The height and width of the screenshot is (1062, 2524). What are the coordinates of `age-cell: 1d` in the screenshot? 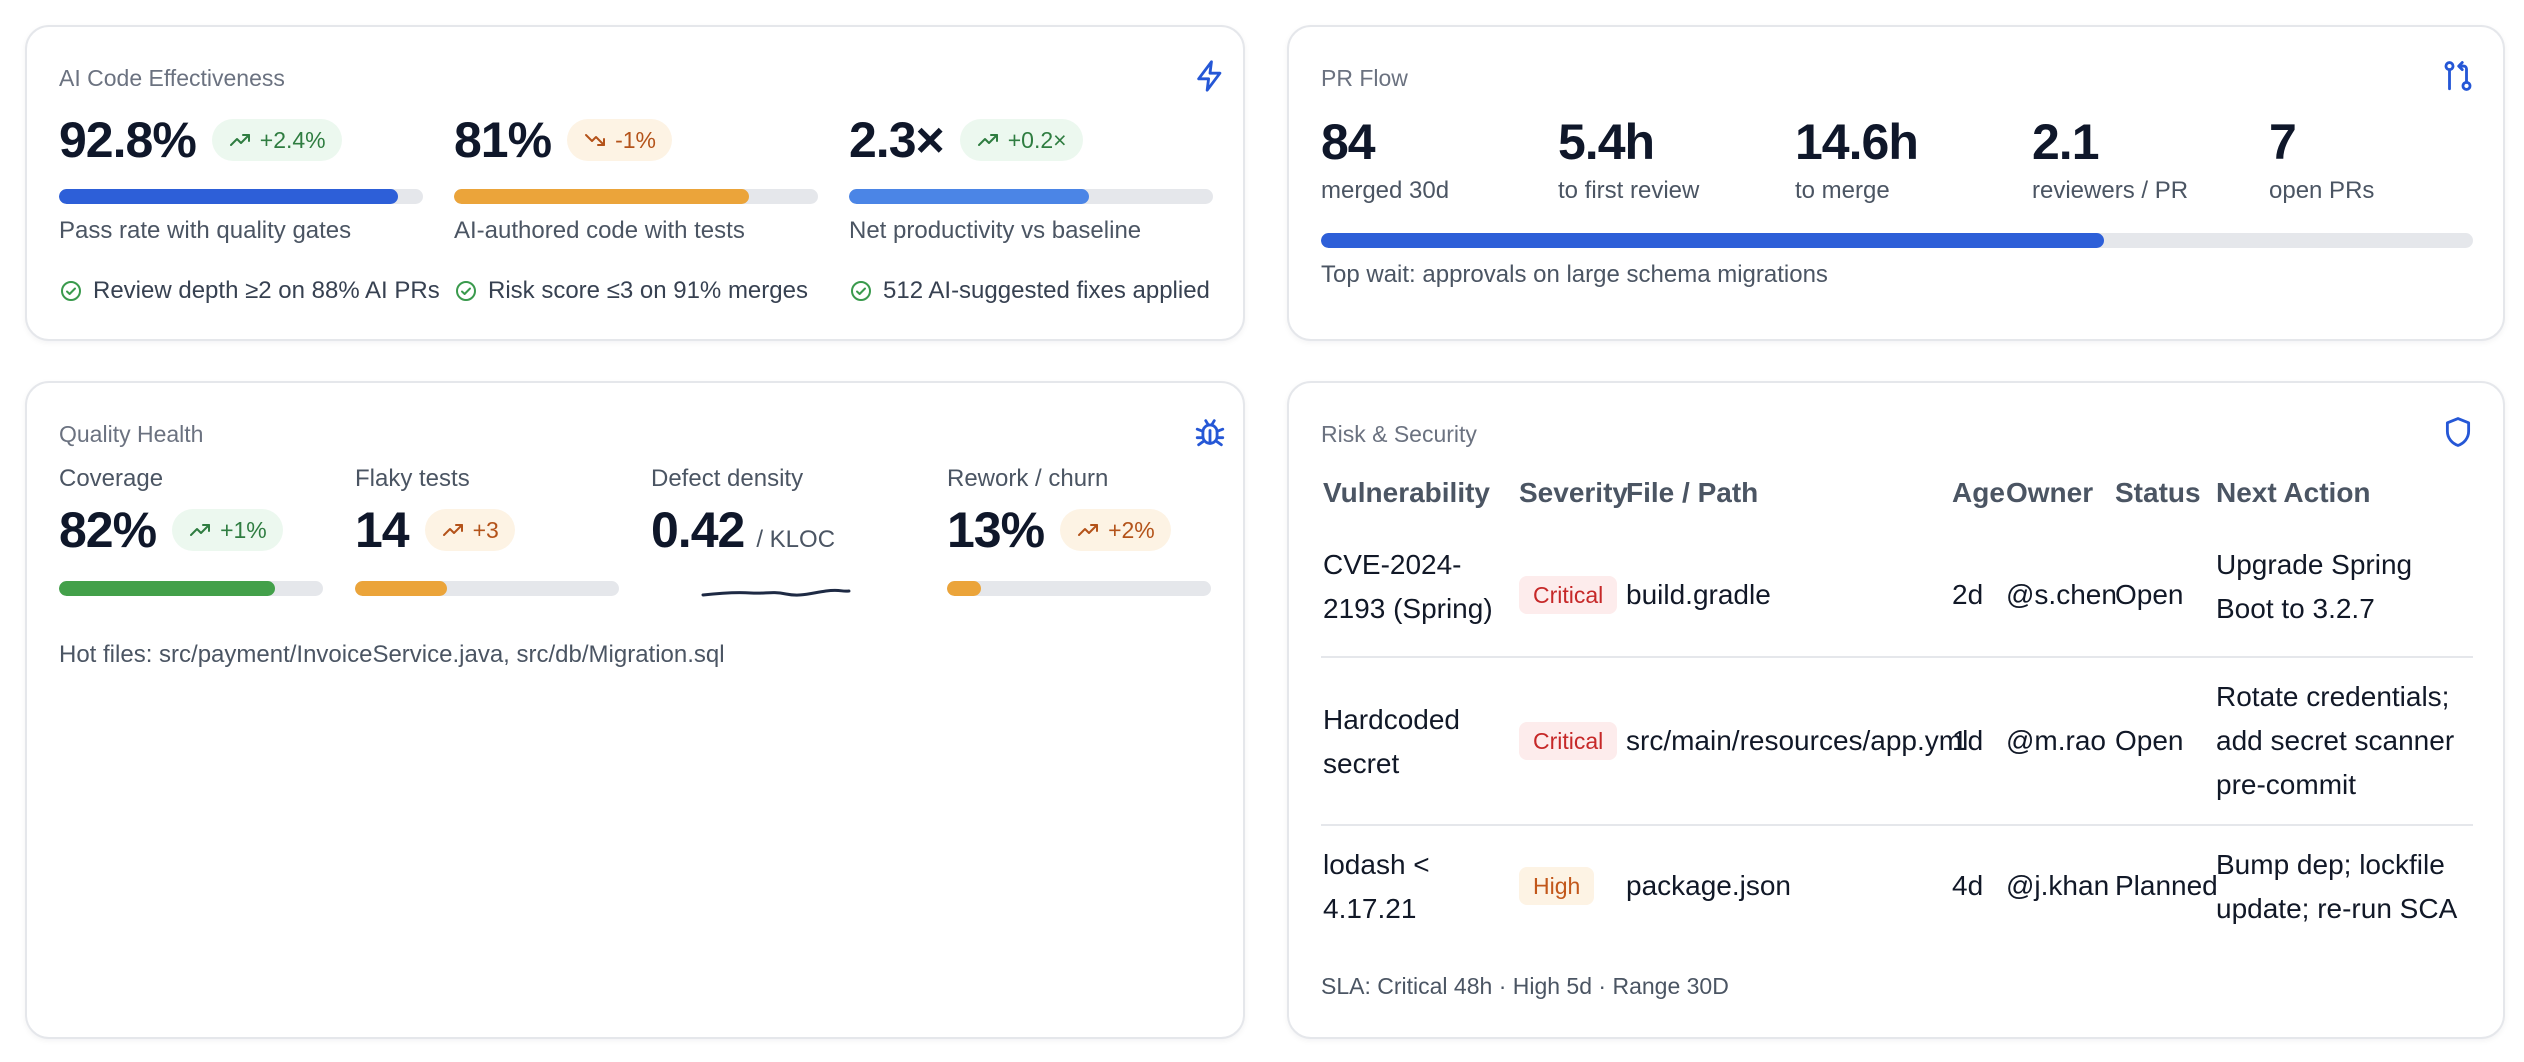 It's located at (1968, 740).